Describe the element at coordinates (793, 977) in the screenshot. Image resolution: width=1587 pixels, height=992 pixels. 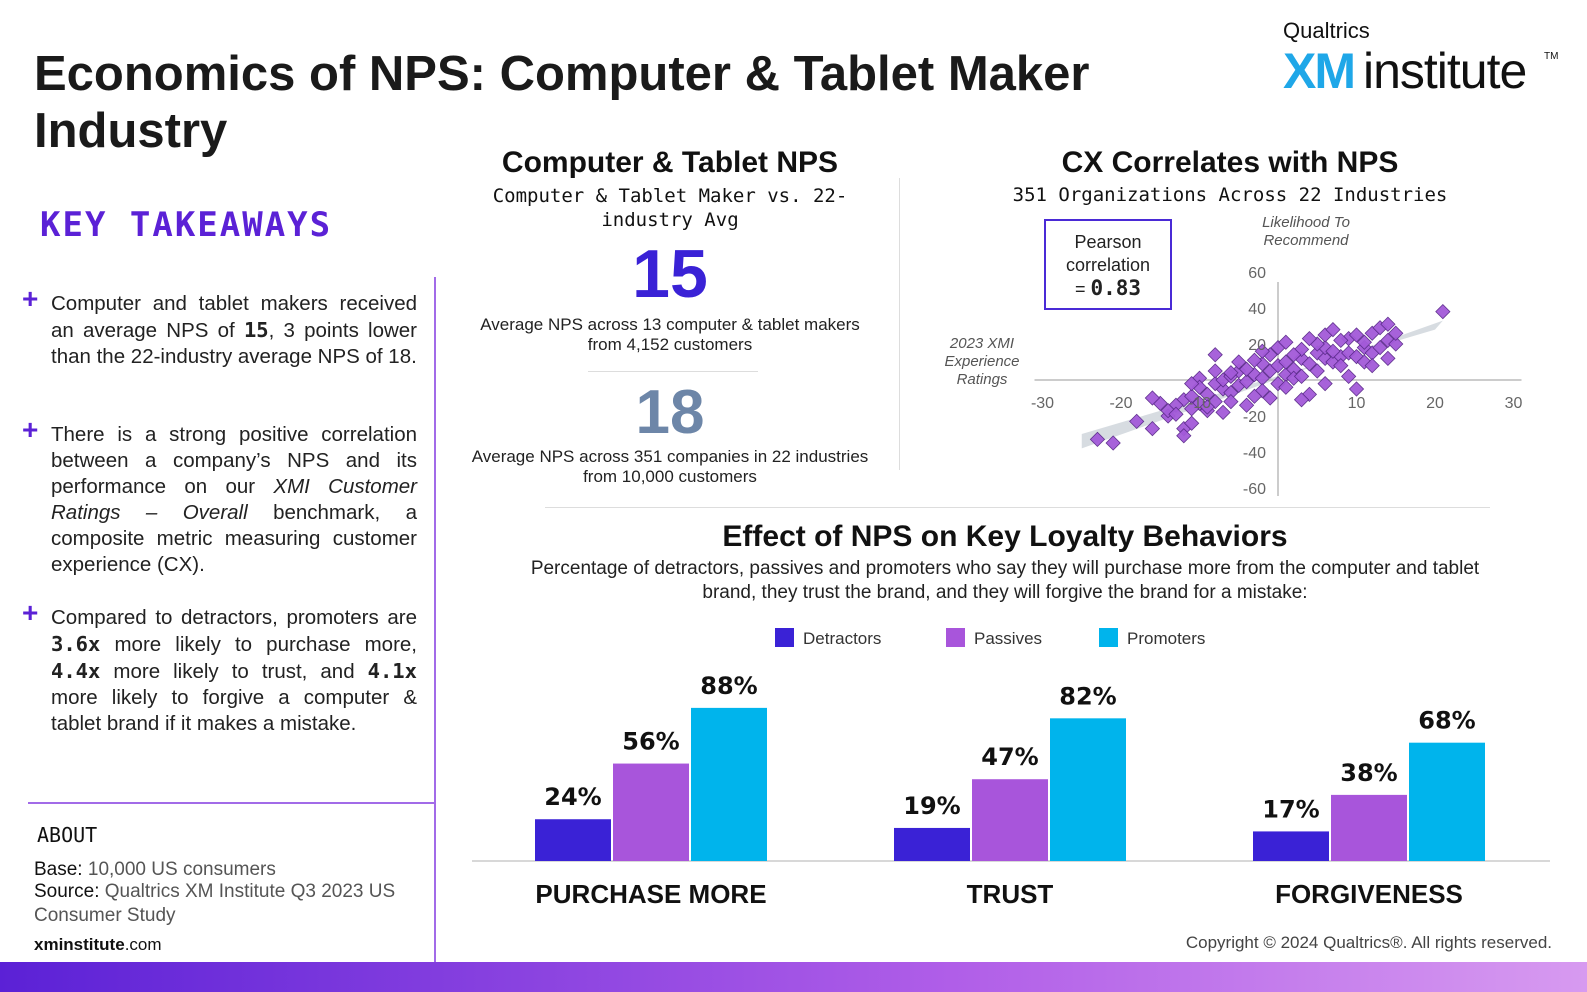
I see `footer-gradient-bar` at that location.